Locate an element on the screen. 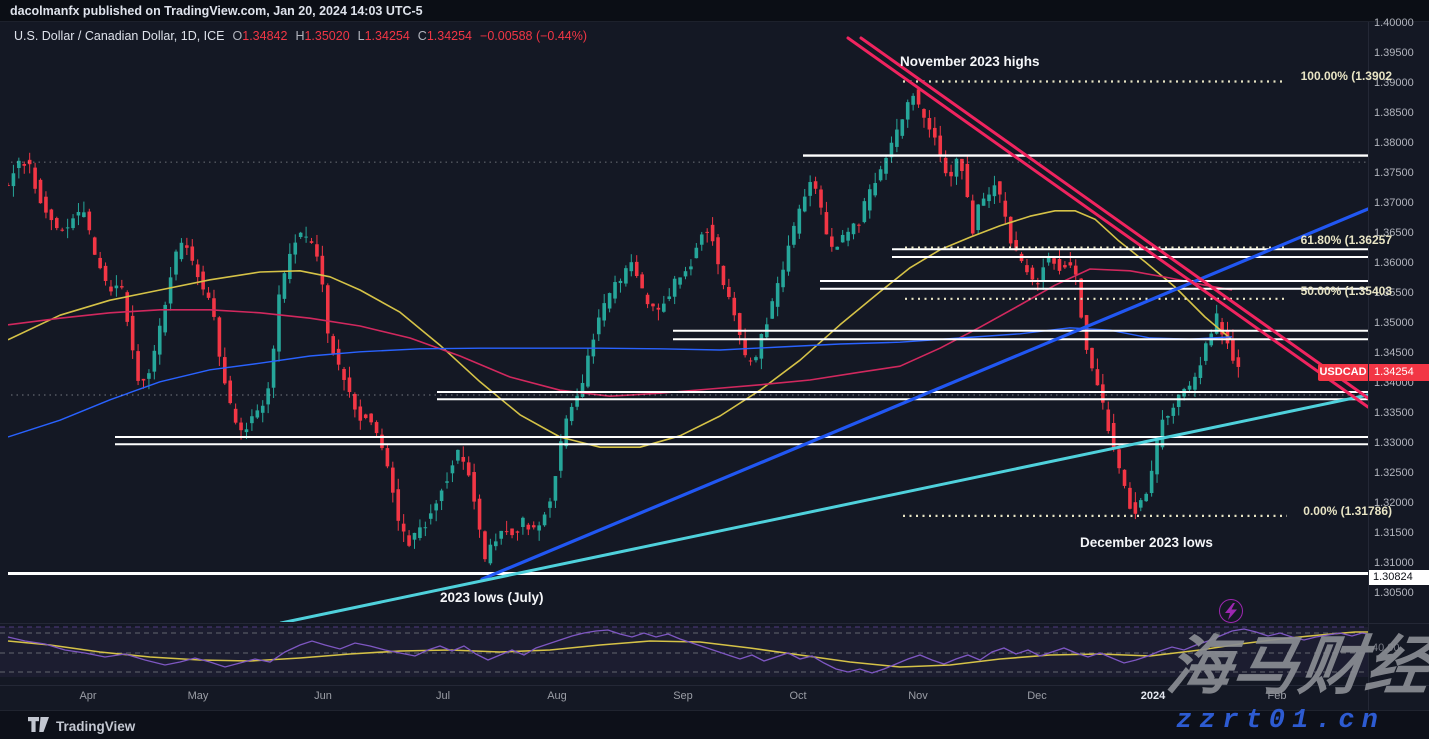 The image size is (1429, 739). rsi-axis-value: 40.00 is located at coordinates (1386, 648).